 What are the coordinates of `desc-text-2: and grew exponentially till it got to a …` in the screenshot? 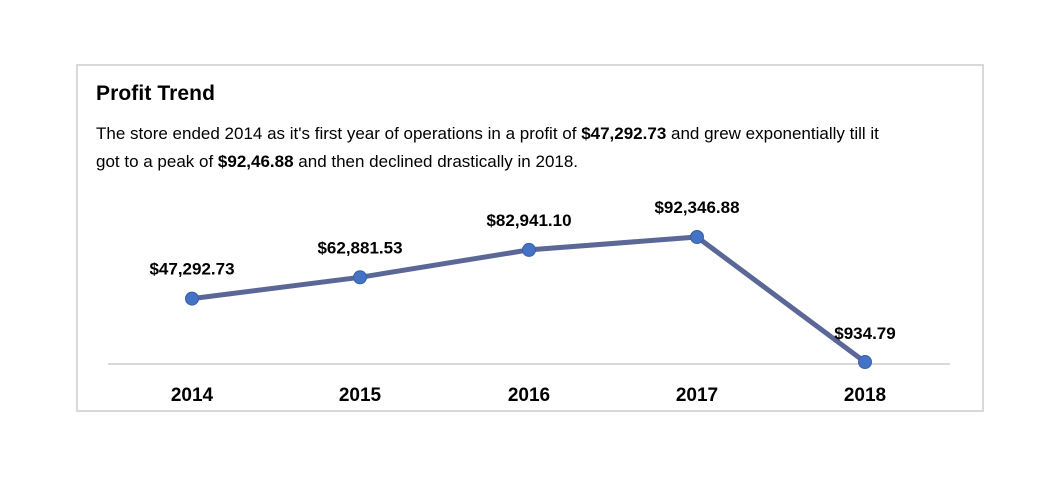 It's located at (487, 147).